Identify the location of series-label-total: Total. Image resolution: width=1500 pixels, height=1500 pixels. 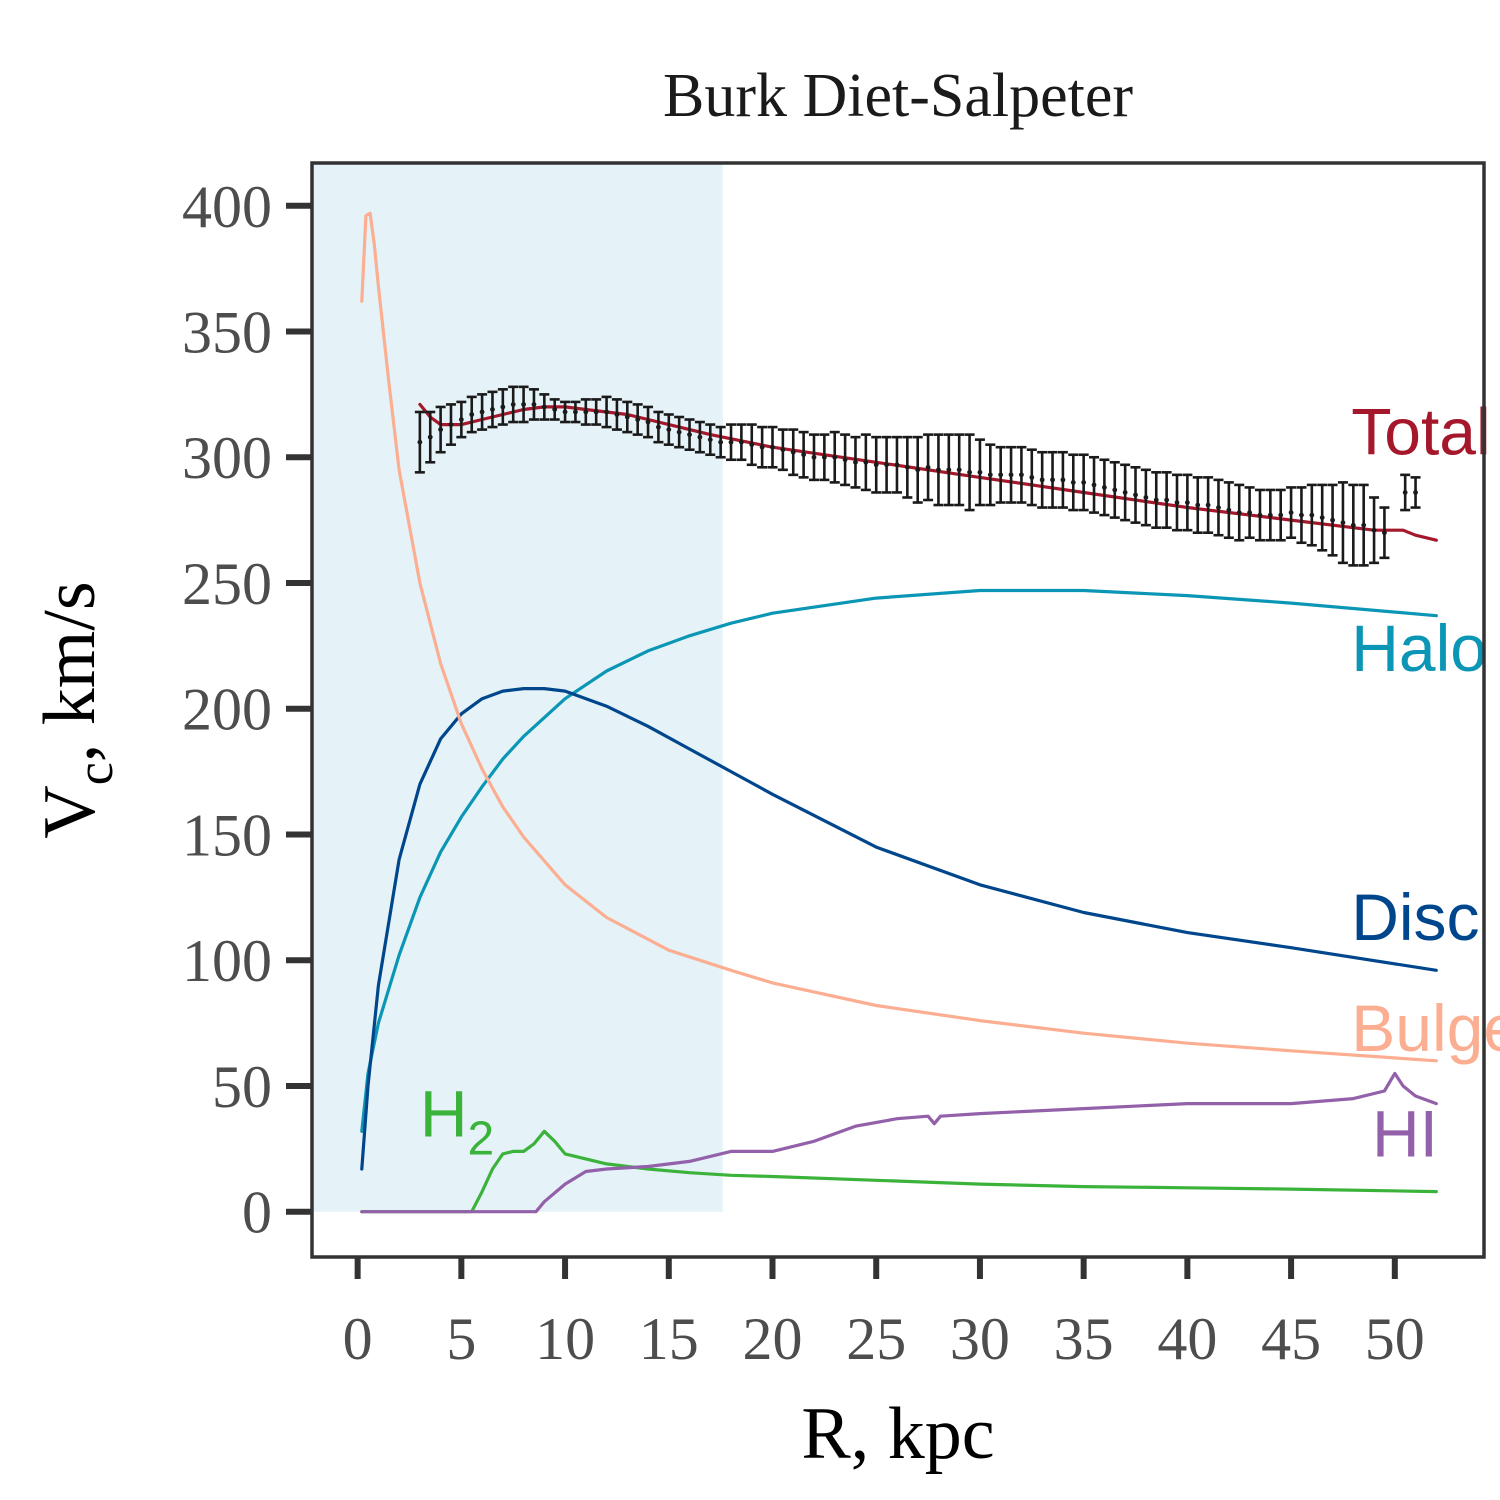
(1420, 432).